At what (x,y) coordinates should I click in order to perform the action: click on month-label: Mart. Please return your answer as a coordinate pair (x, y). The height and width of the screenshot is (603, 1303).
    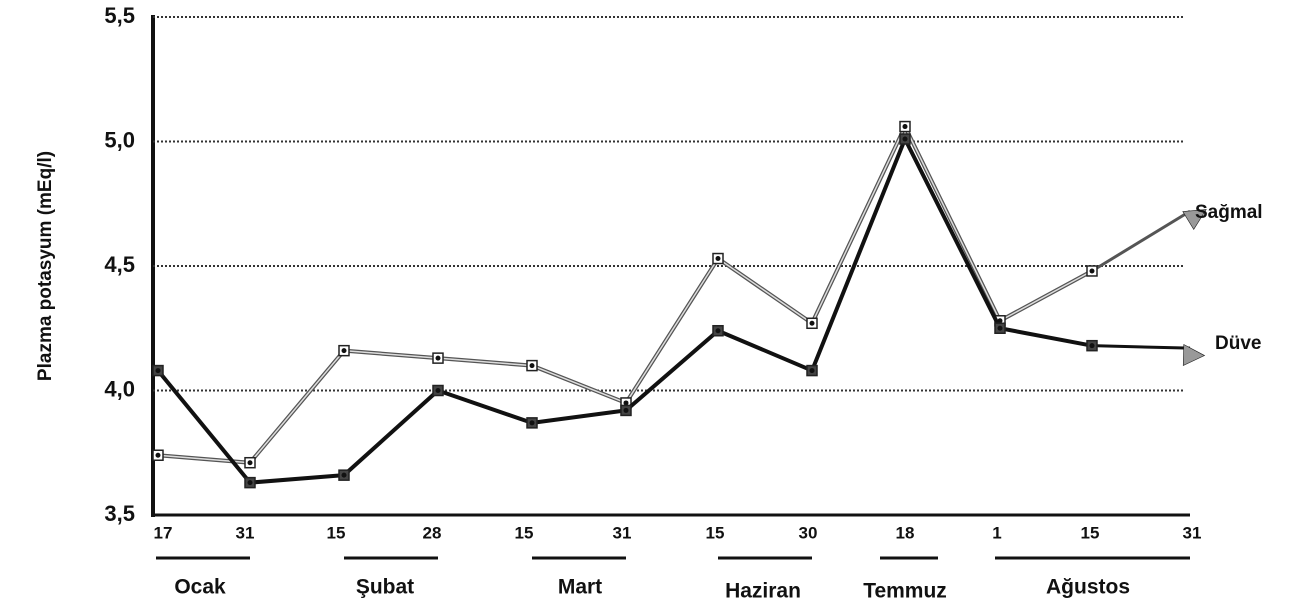
    Looking at the image, I should click on (580, 587).